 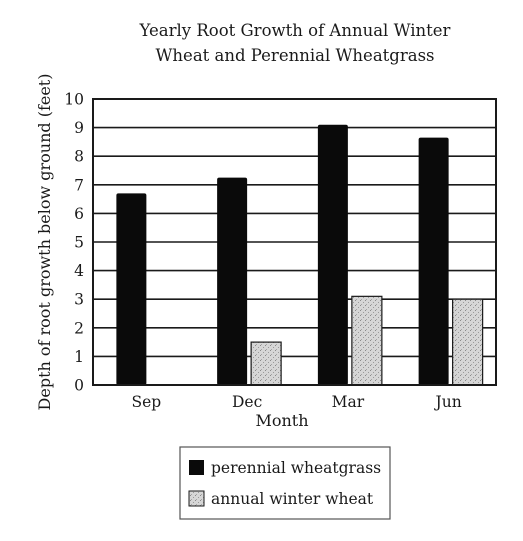 What do you see at coordinates (247, 402) in the screenshot?
I see `x-tick-label: Dec` at bounding box center [247, 402].